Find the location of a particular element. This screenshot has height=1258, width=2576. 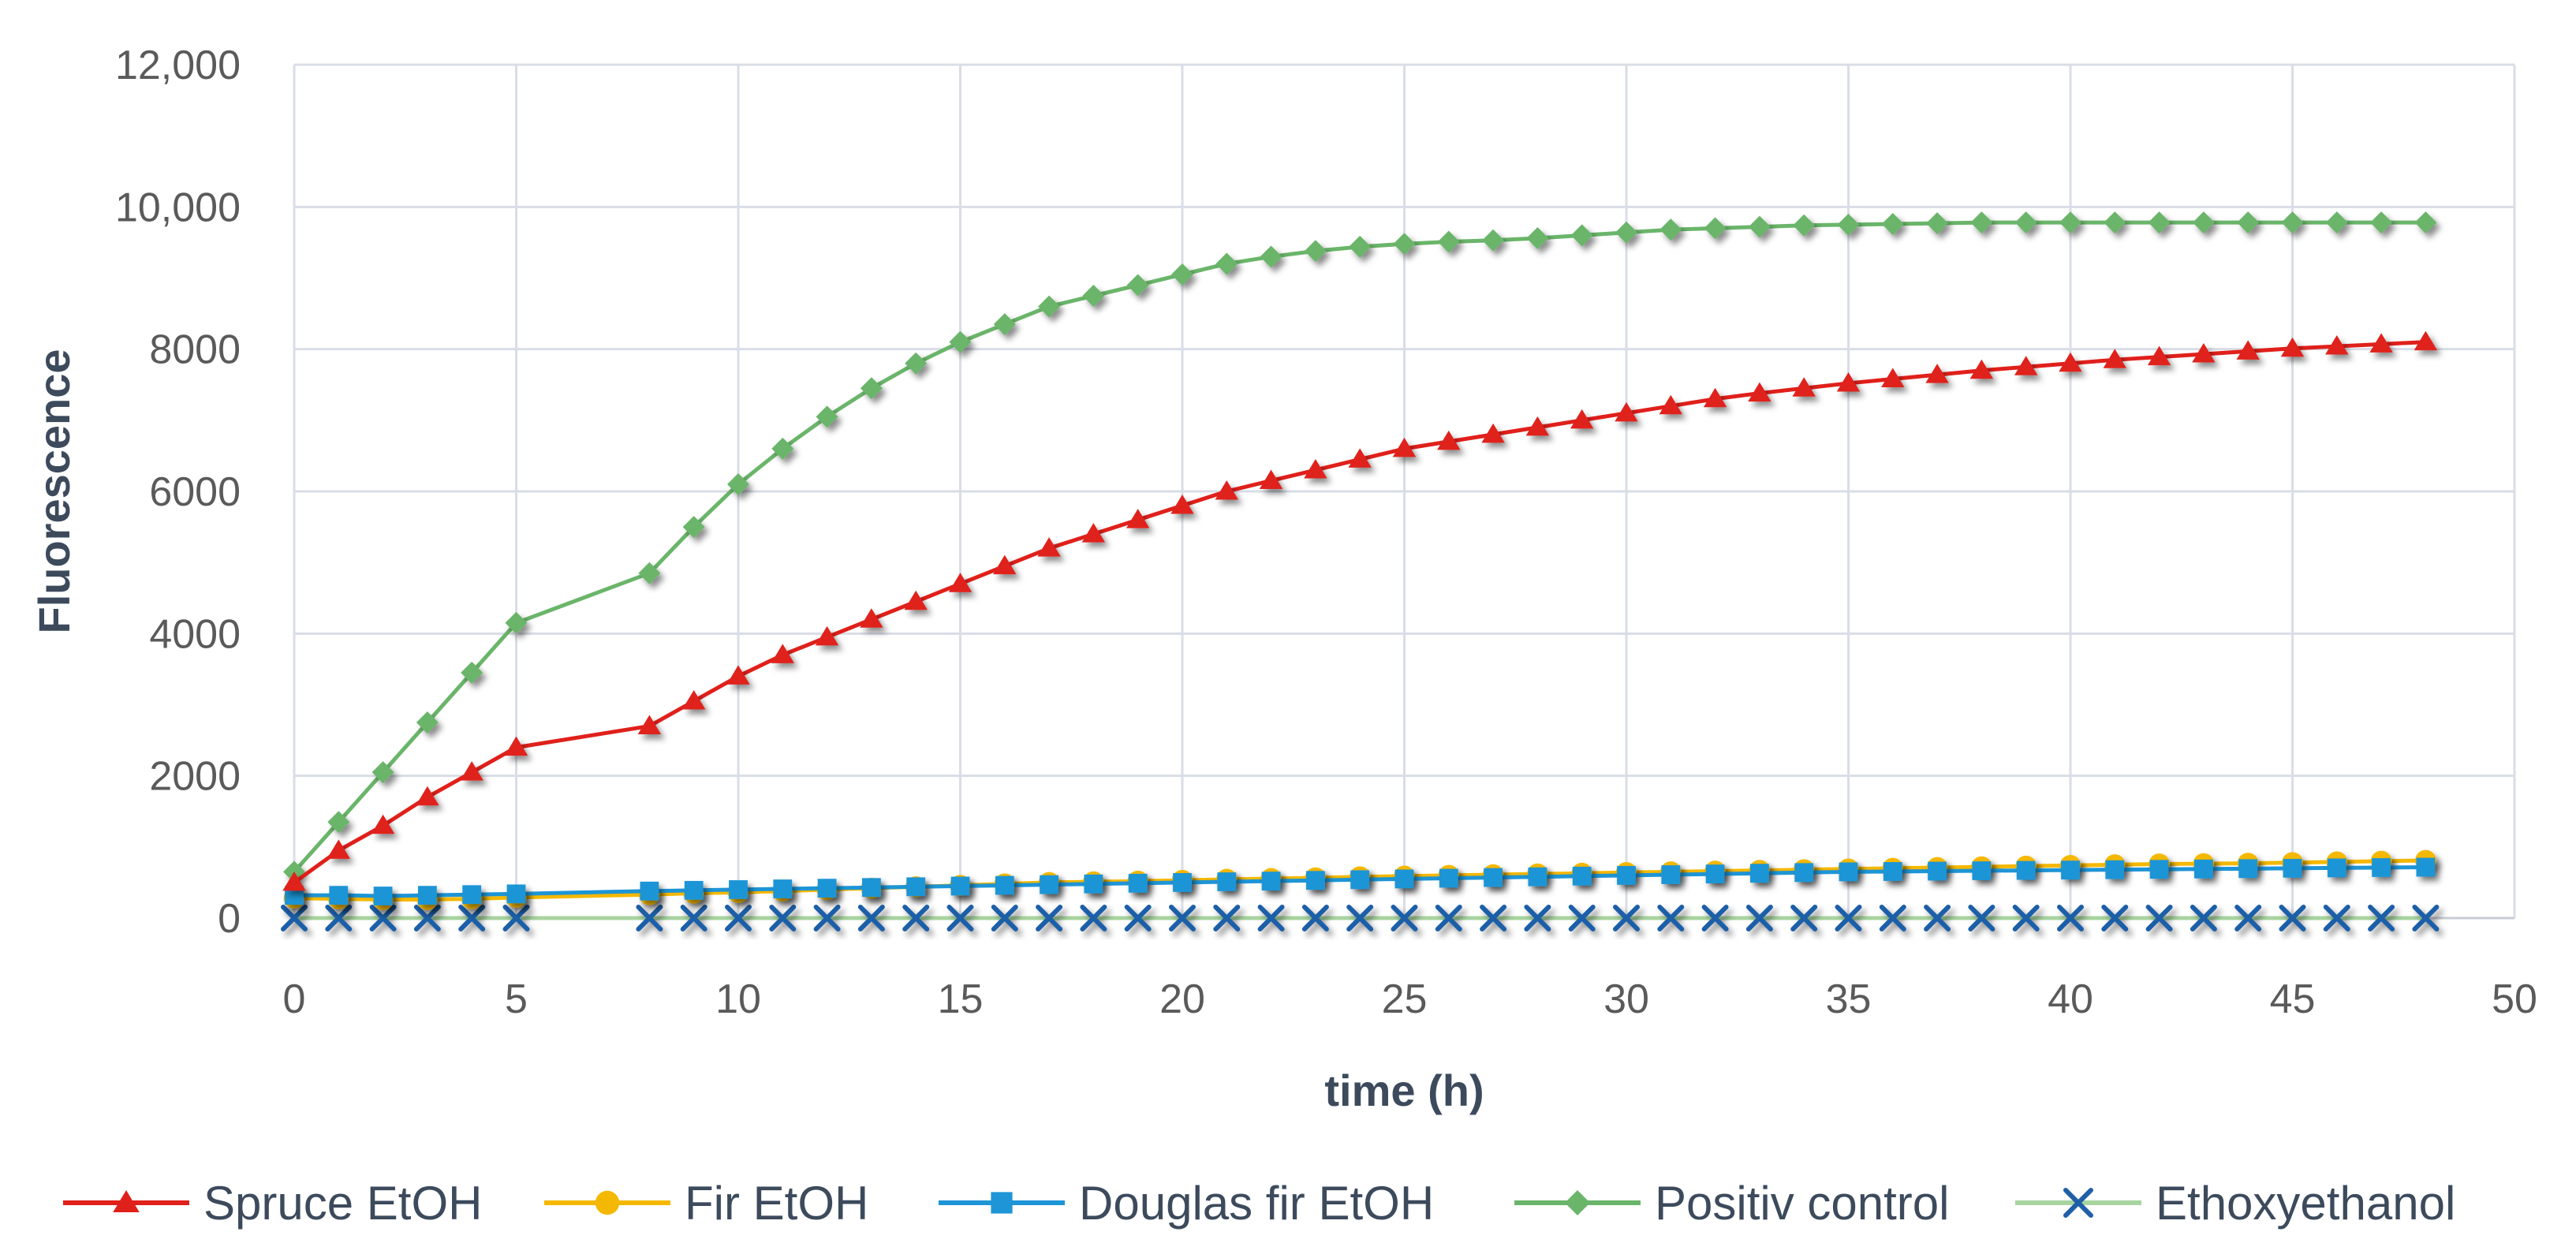

x-tick-label: 30 is located at coordinates (1626, 999).